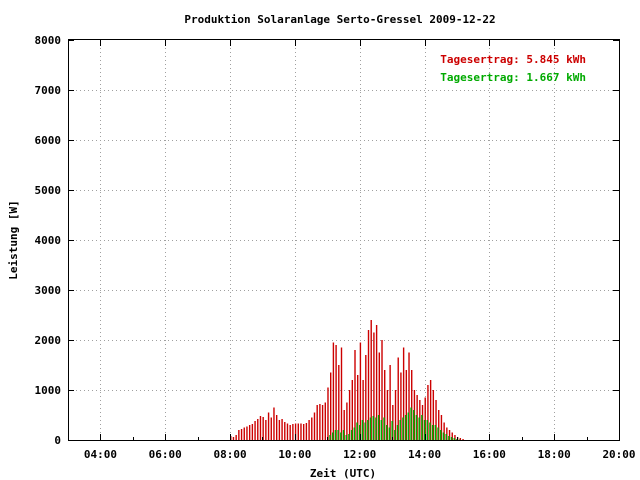 The image size is (640, 480). Describe the element at coordinates (48, 290) in the screenshot. I see `y-tick-label: 3000` at that location.